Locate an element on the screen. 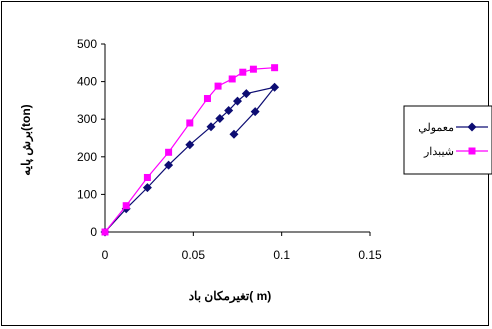 The height and width of the screenshot is (329, 492). y-tick-label: 200 is located at coordinates (87, 157).